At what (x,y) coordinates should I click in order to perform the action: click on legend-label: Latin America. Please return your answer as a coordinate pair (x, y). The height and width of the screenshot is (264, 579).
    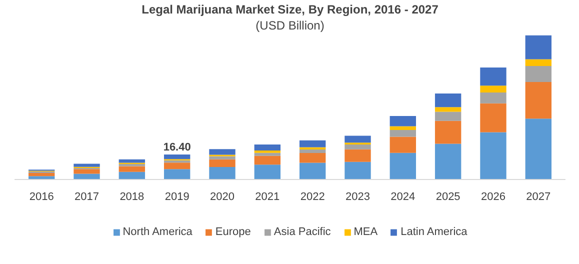
    Looking at the image, I should click on (434, 232).